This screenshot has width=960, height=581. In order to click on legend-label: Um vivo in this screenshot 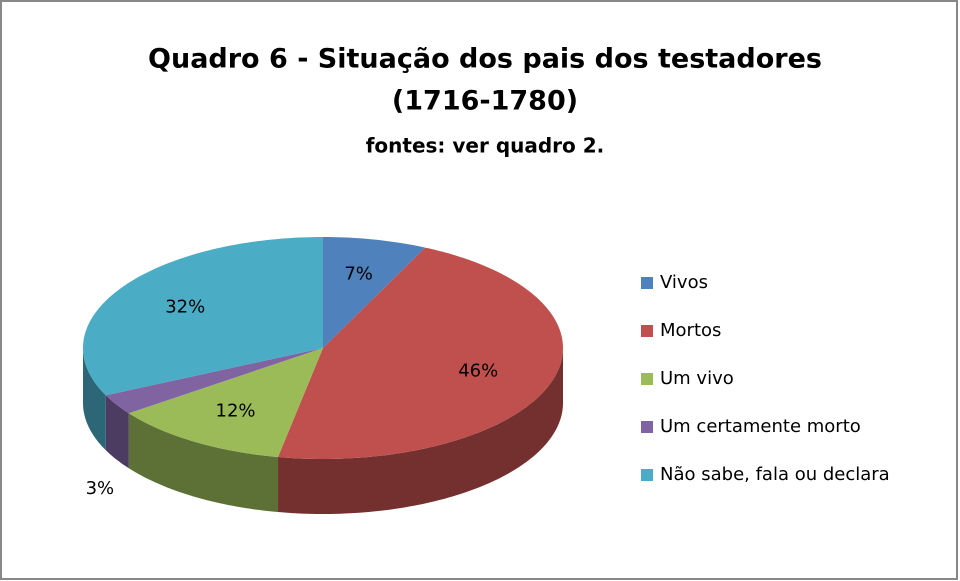, I will do `click(697, 378)`.